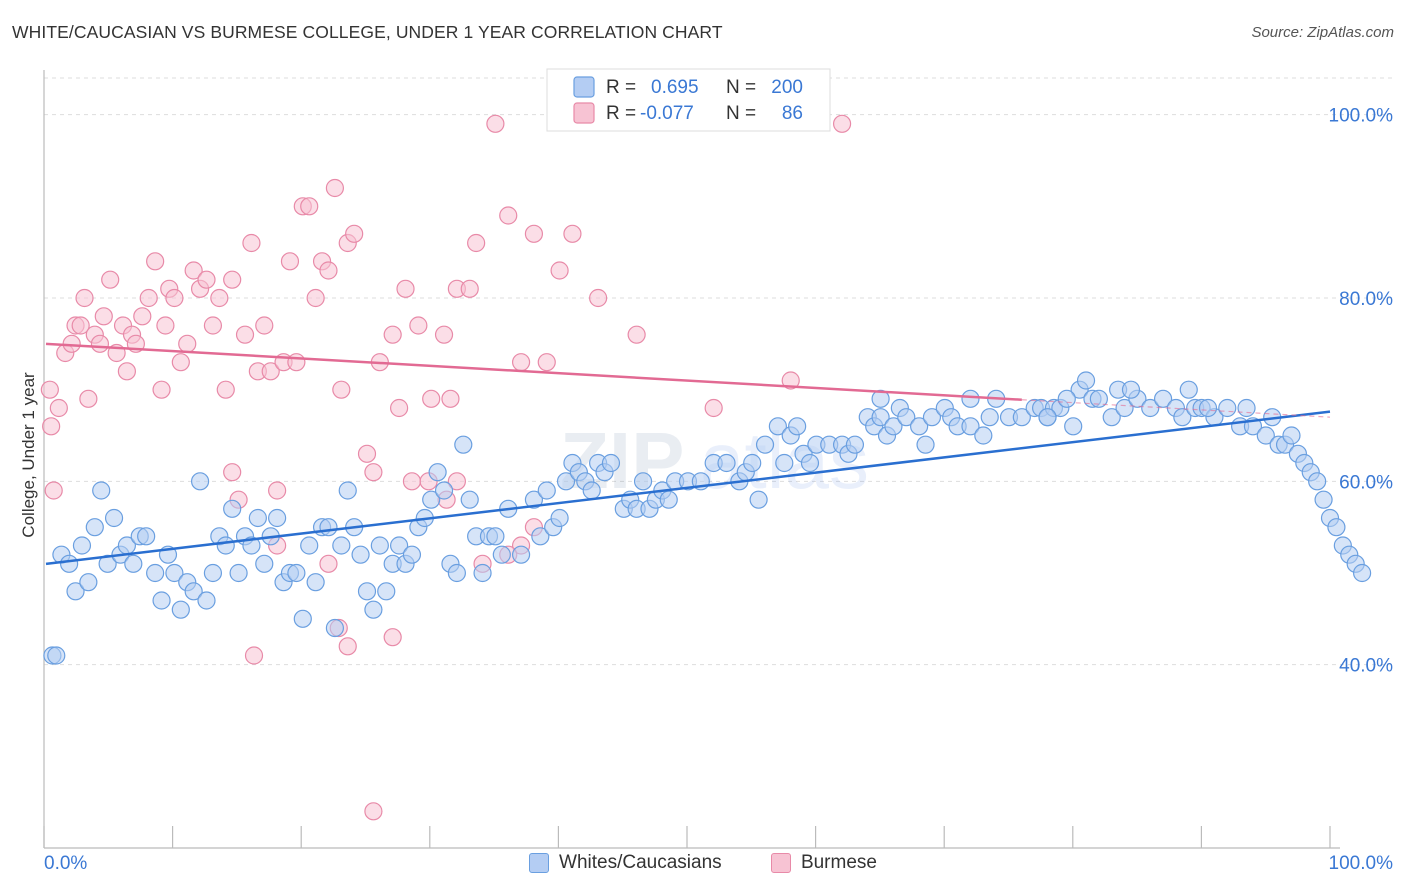 This screenshot has height=892, width=1406. What do you see at coordinates (1366, 299) in the screenshot?
I see `y-tick-label: 80.0%` at bounding box center [1366, 299].